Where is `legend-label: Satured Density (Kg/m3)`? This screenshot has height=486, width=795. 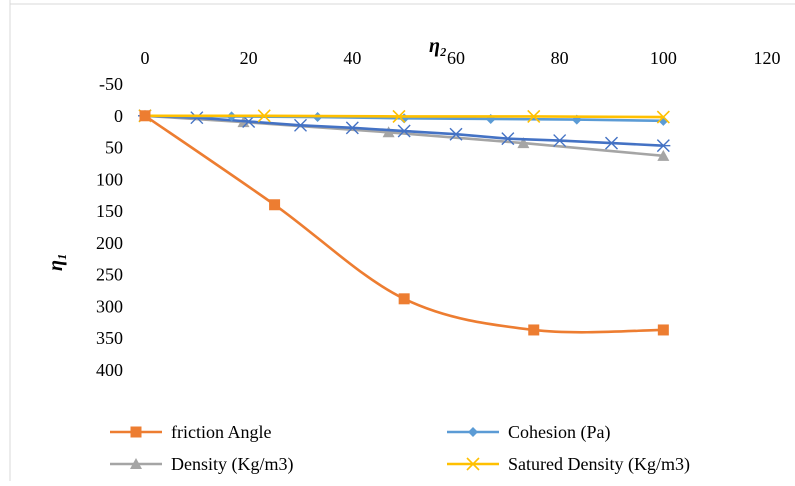
legend-label: Satured Density (Kg/m3) is located at coordinates (599, 464).